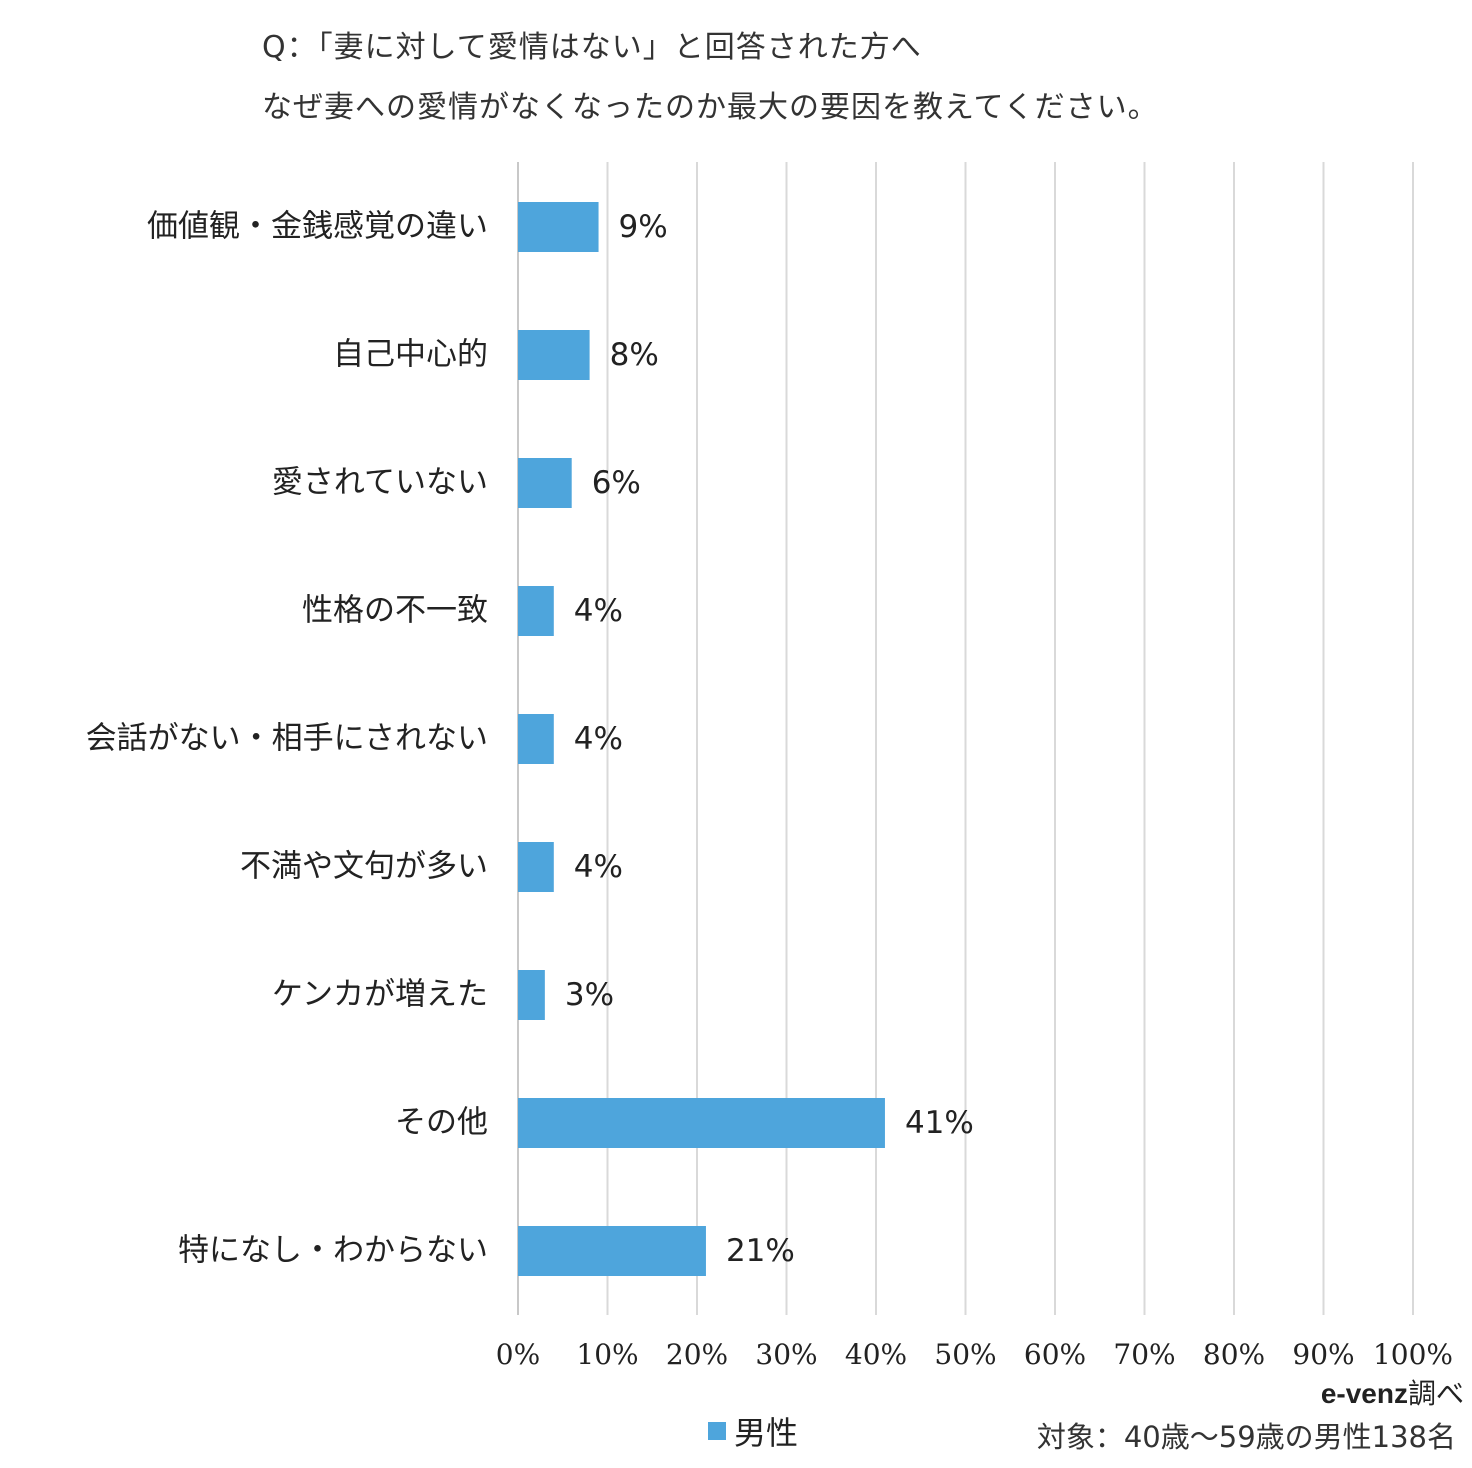 This screenshot has width=1472, height=1468. Describe the element at coordinates (1364, 1393) in the screenshot. I see `source-brand: e-venz` at that location.